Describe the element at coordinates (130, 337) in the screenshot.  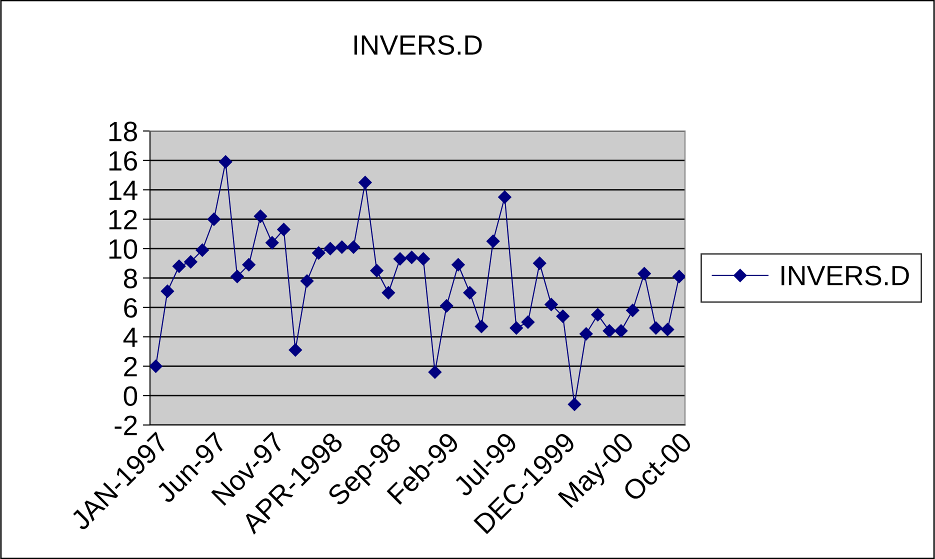
I see `y-tick-label: 4` at that location.